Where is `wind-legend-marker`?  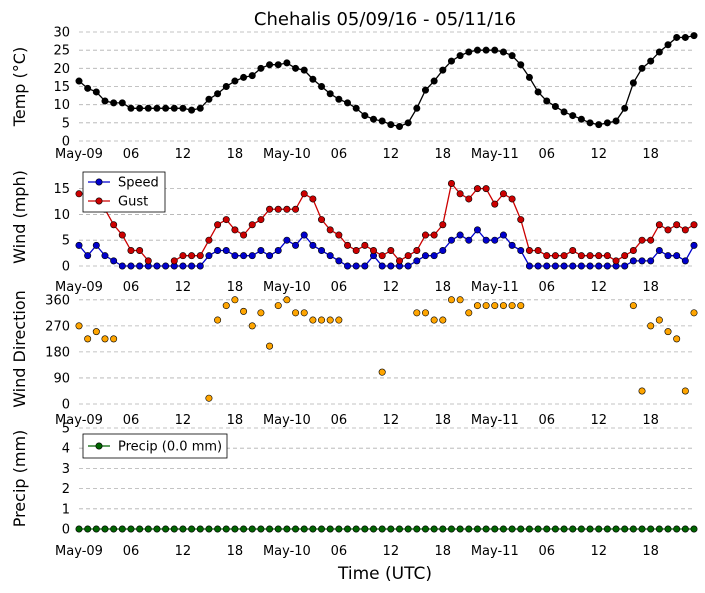
wind-legend-marker is located at coordinates (99, 182).